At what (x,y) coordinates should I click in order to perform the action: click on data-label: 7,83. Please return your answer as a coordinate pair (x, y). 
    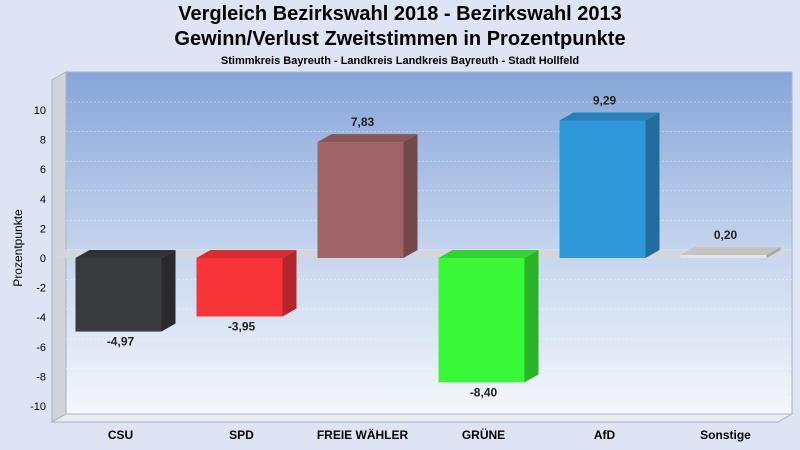
    Looking at the image, I should click on (363, 122).